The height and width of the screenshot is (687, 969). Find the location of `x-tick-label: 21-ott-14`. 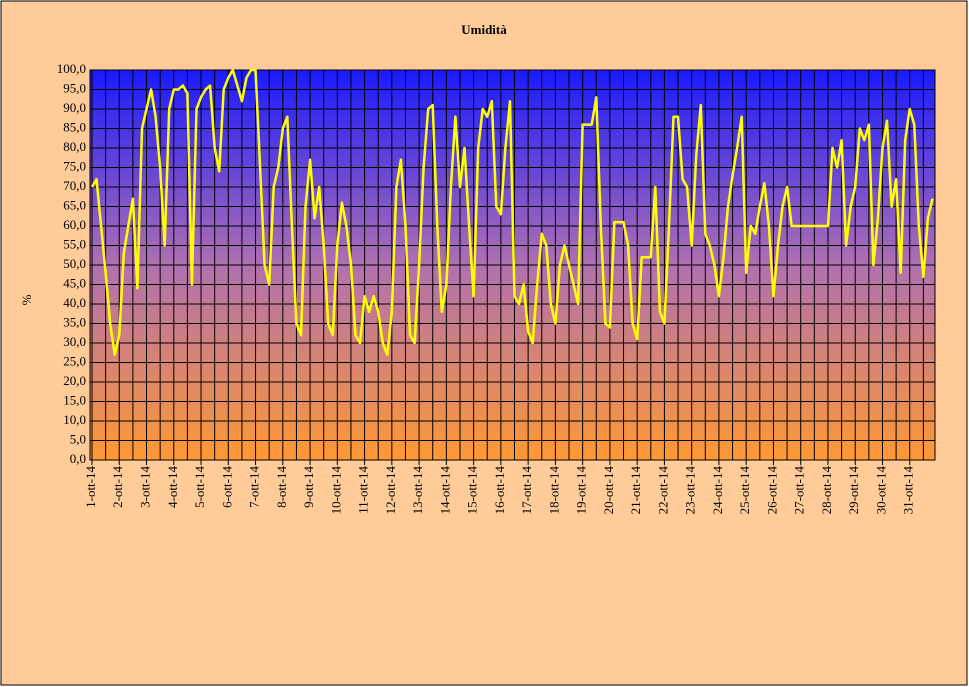

x-tick-label: 21-ott-14 is located at coordinates (635, 490).